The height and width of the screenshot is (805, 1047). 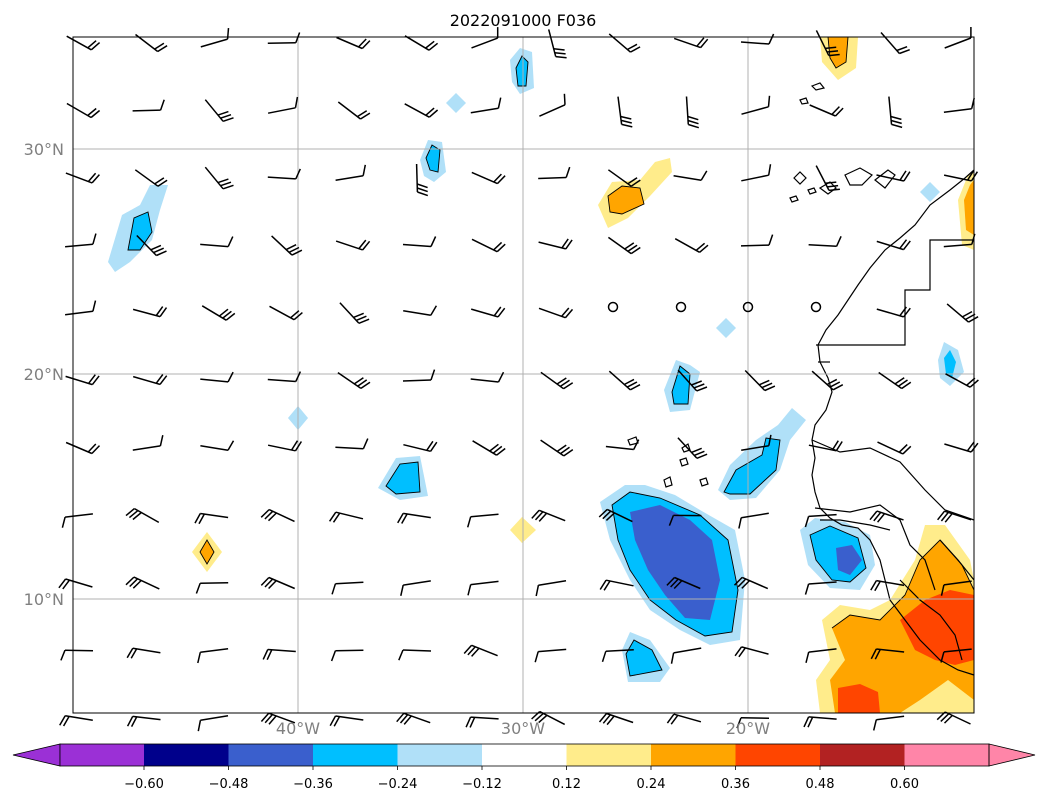 I want to click on colorbar-tick-label: −0.36, so click(x=313, y=784).